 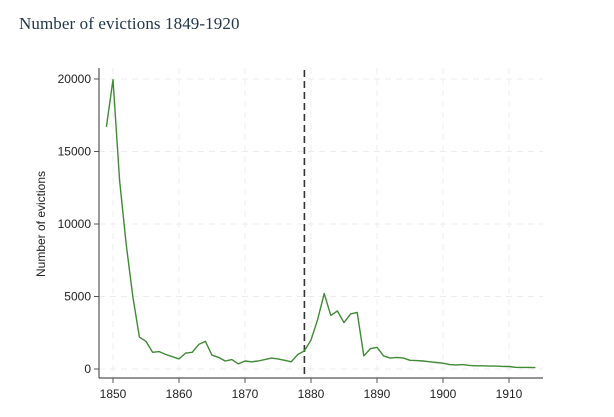 I want to click on x-tick-label: 1900, so click(x=443, y=394).